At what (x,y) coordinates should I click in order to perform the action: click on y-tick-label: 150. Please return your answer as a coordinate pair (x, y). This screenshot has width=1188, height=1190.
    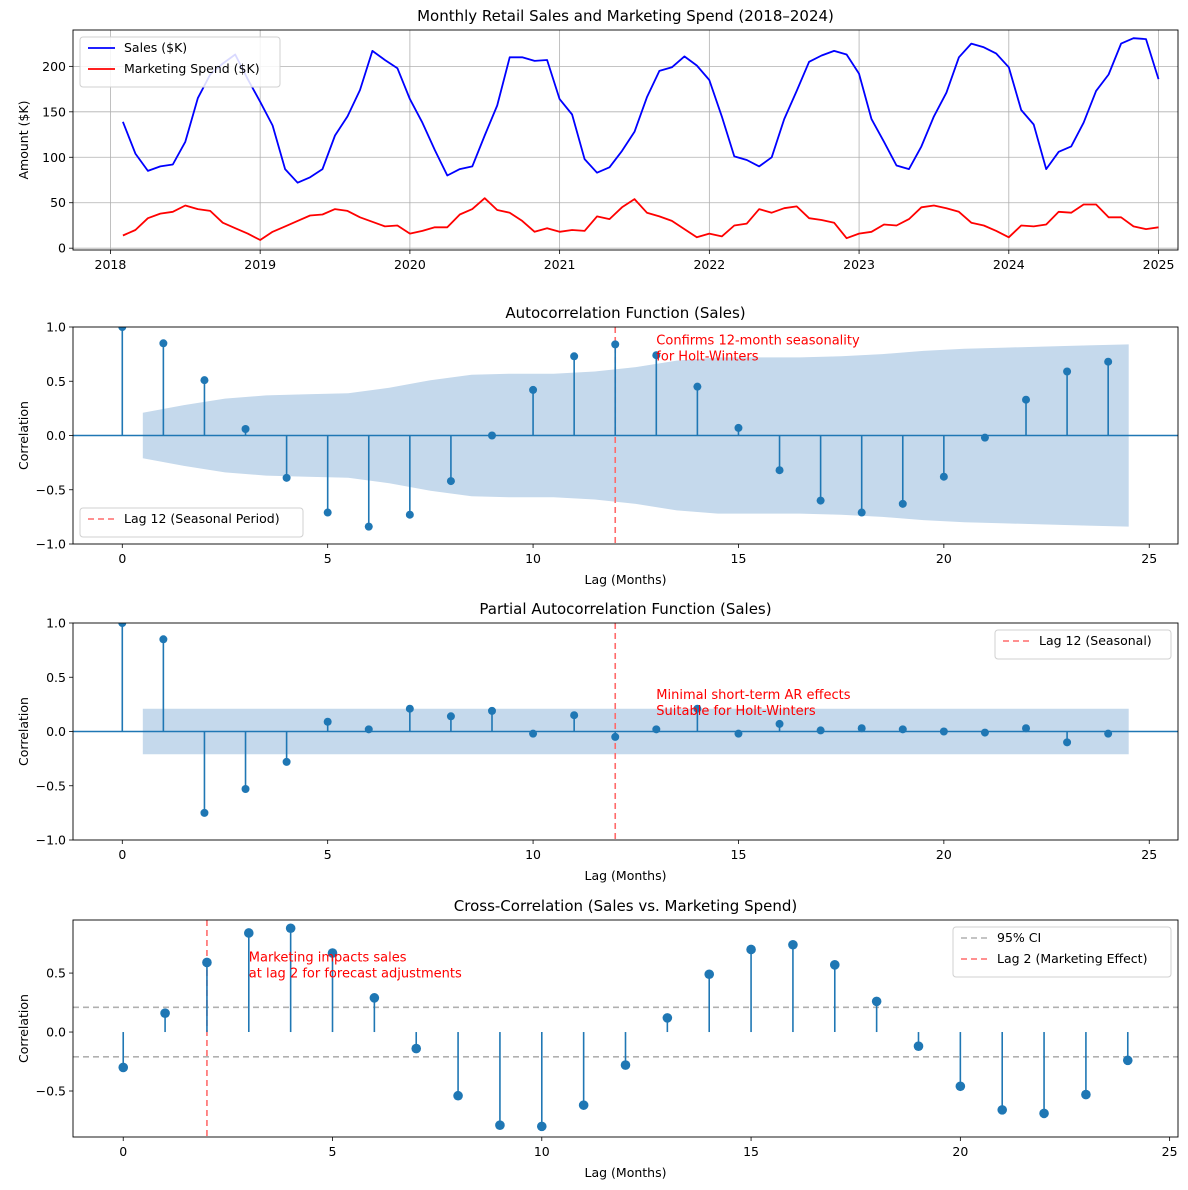
    Looking at the image, I should click on (54, 111).